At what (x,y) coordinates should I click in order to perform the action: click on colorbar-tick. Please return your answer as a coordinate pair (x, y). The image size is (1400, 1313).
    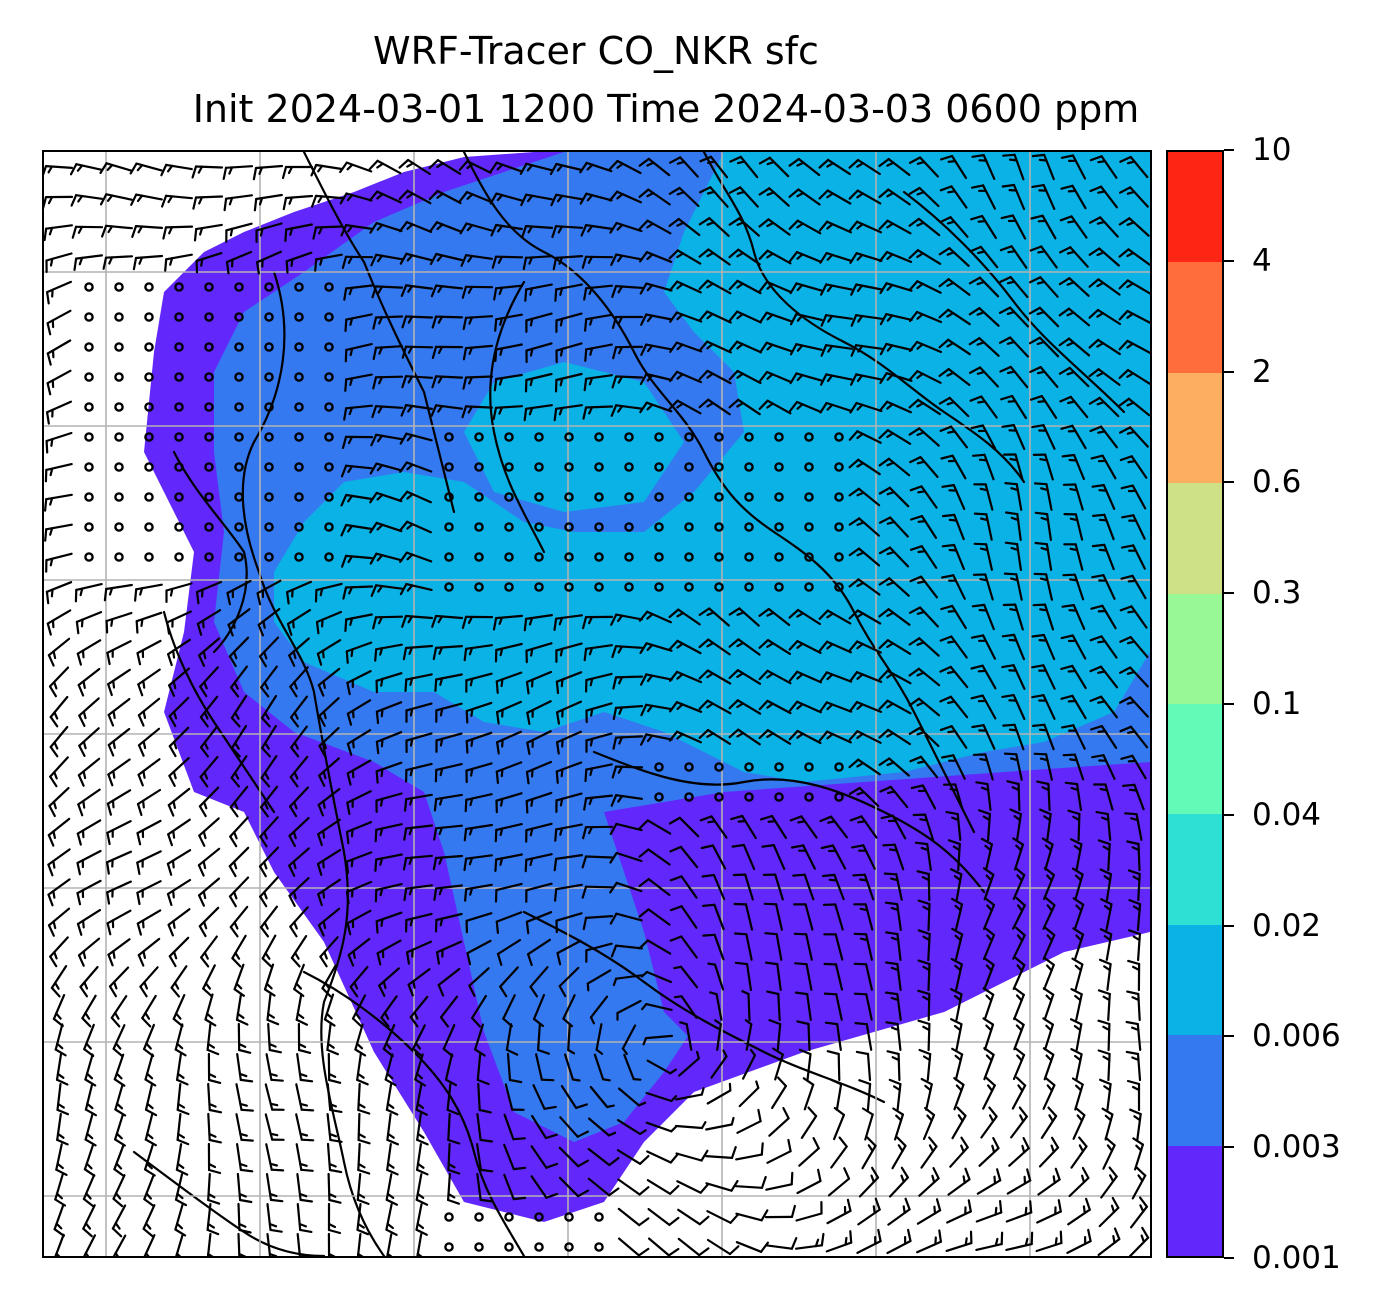
    Looking at the image, I should click on (1229, 1258).